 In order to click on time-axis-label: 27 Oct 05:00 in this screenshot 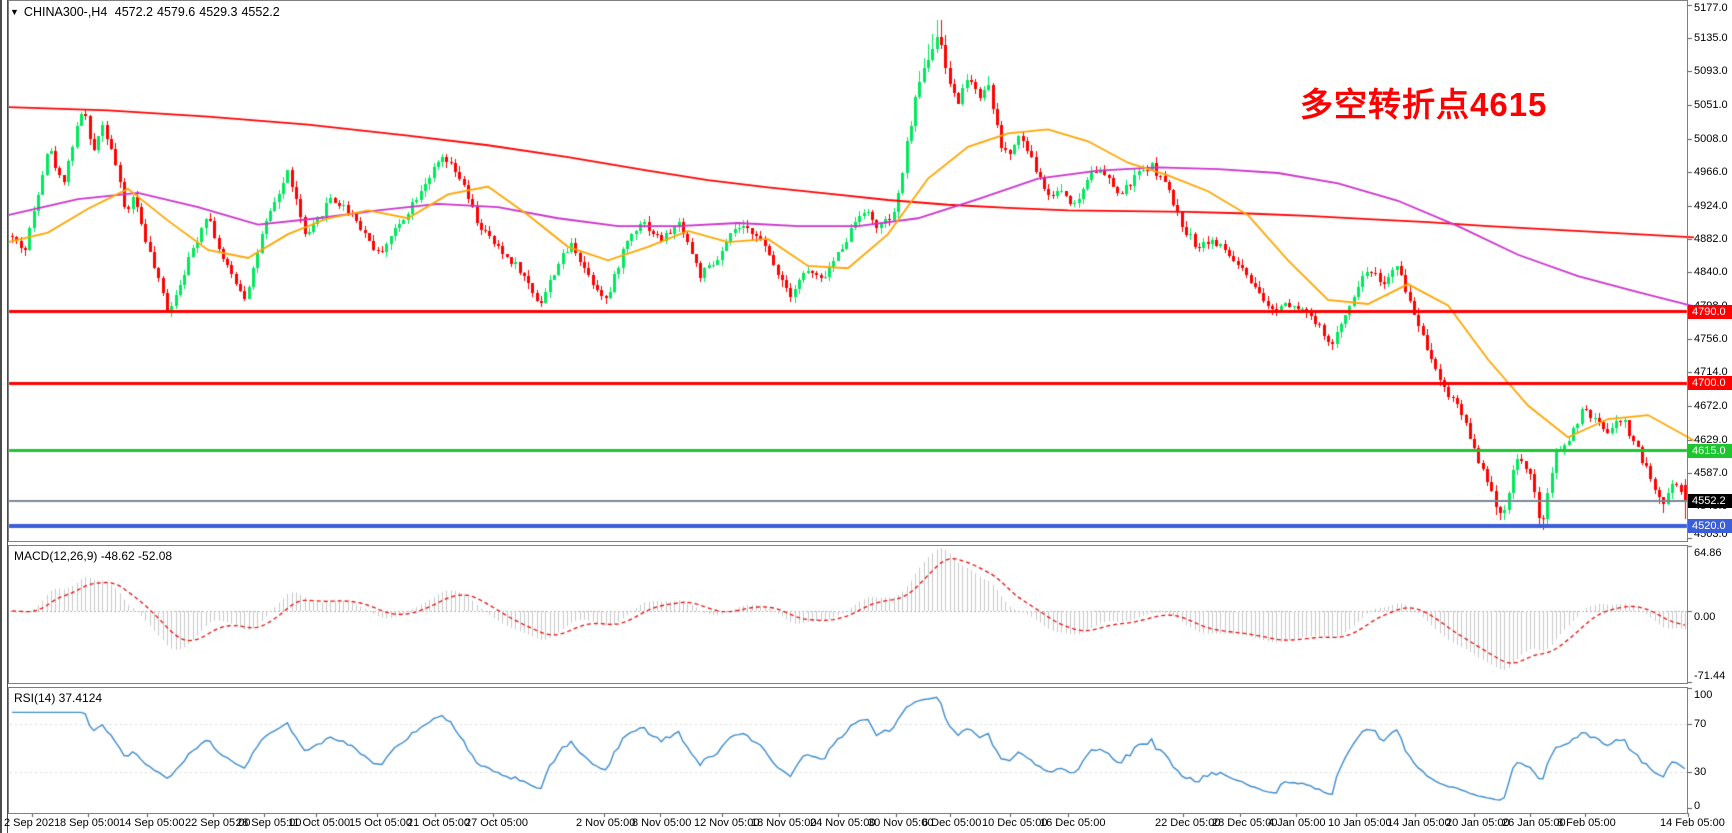, I will do `click(496, 823)`.